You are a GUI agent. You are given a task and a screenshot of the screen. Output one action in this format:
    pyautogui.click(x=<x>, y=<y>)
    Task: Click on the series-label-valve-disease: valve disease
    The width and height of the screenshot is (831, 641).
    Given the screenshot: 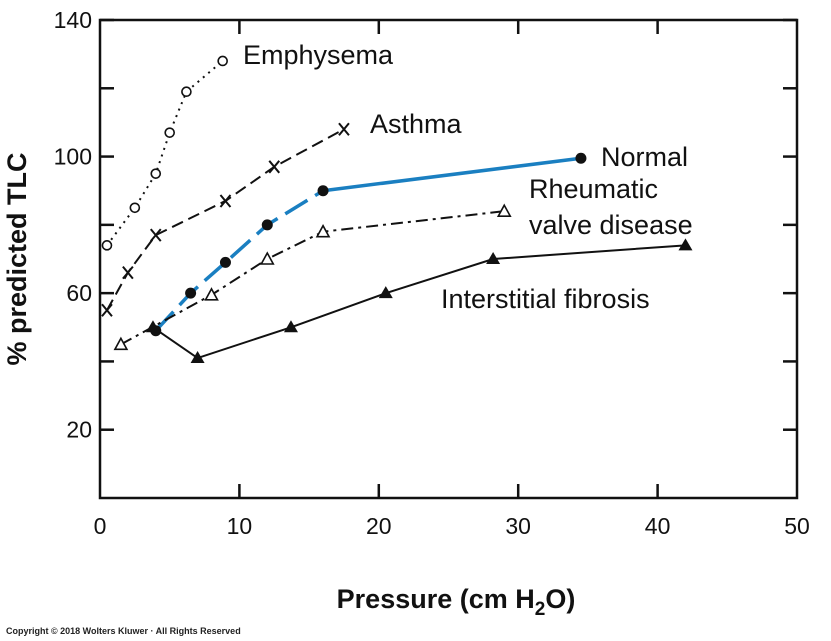 What is the action you would take?
    pyautogui.click(x=611, y=225)
    